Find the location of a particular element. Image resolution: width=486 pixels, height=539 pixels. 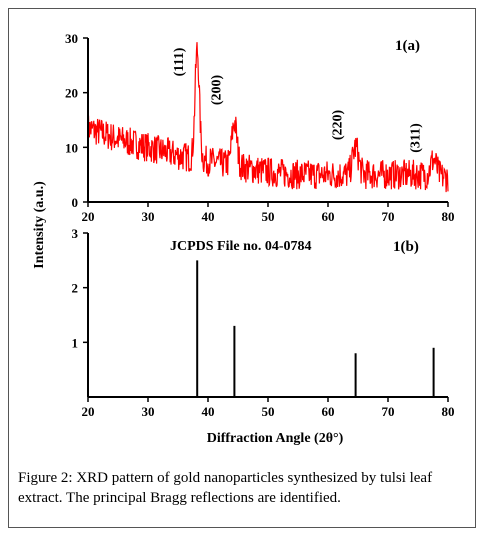

panel-b-y-ticks: 1 2 3 is located at coordinates (80, 288).